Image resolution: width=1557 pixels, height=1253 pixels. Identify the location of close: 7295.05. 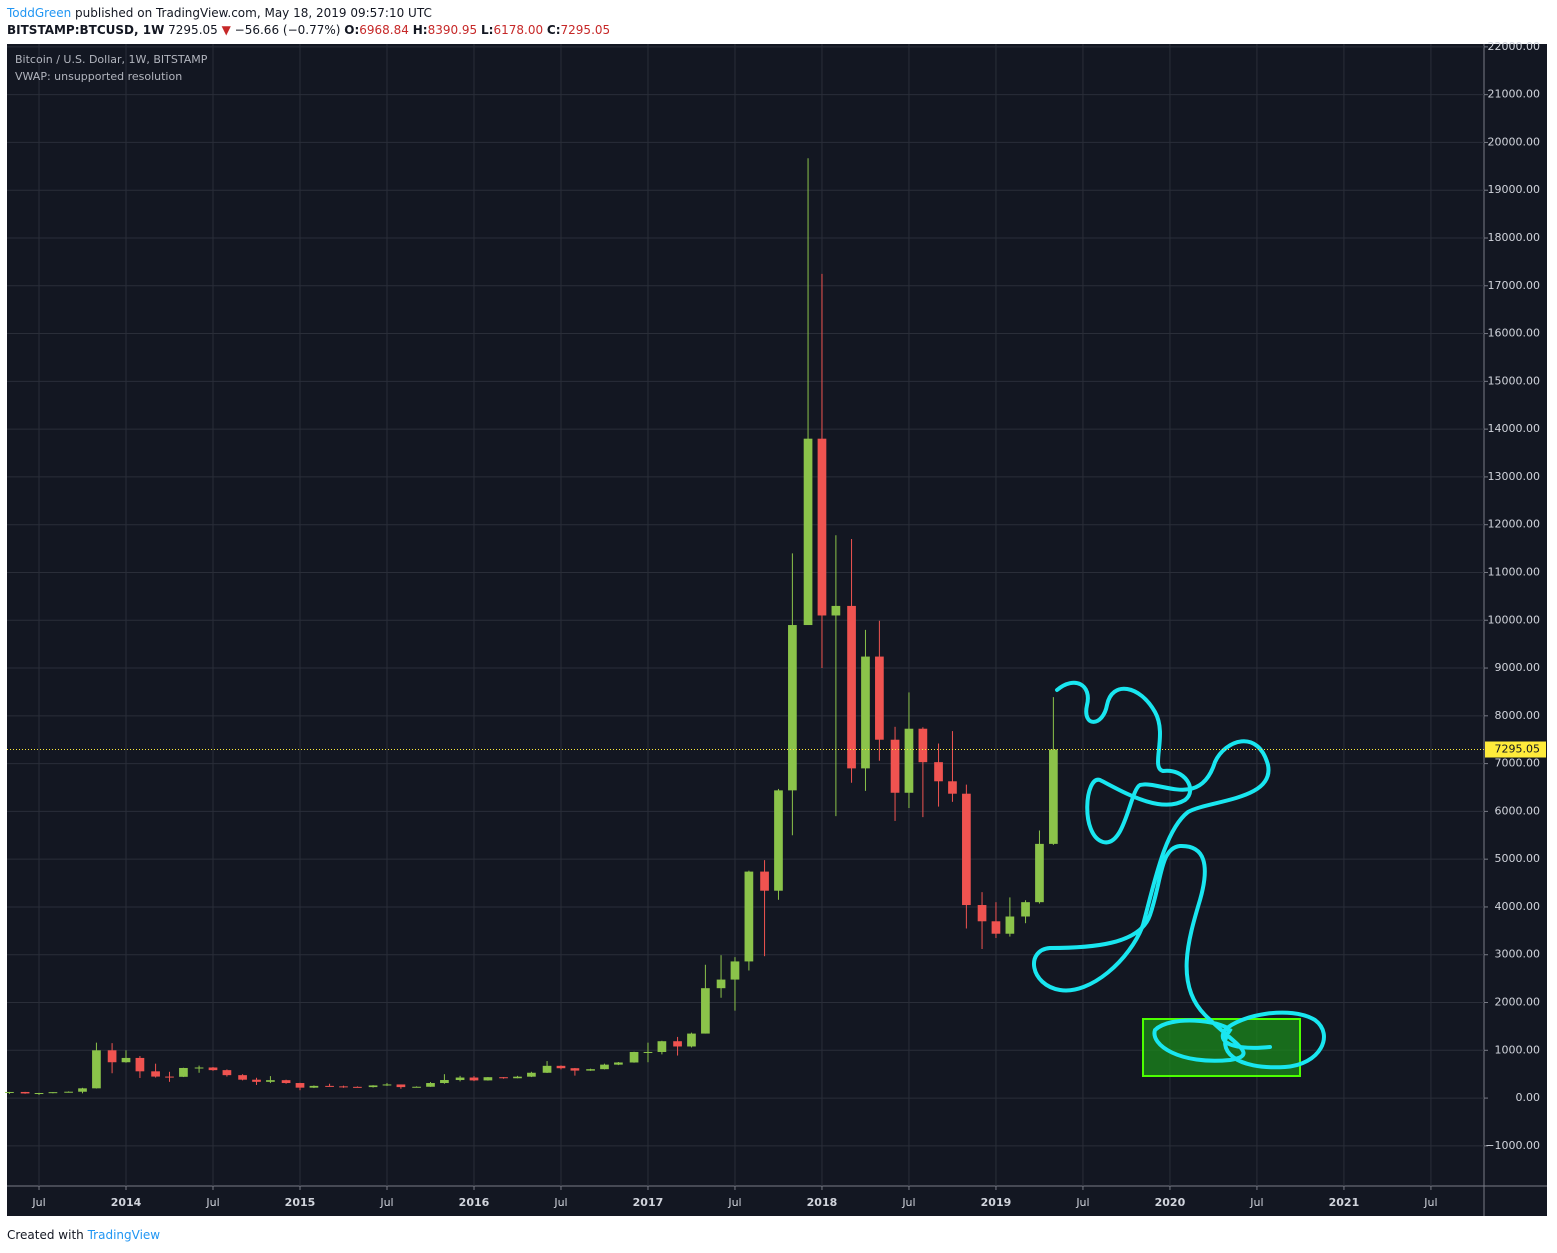
(585, 30).